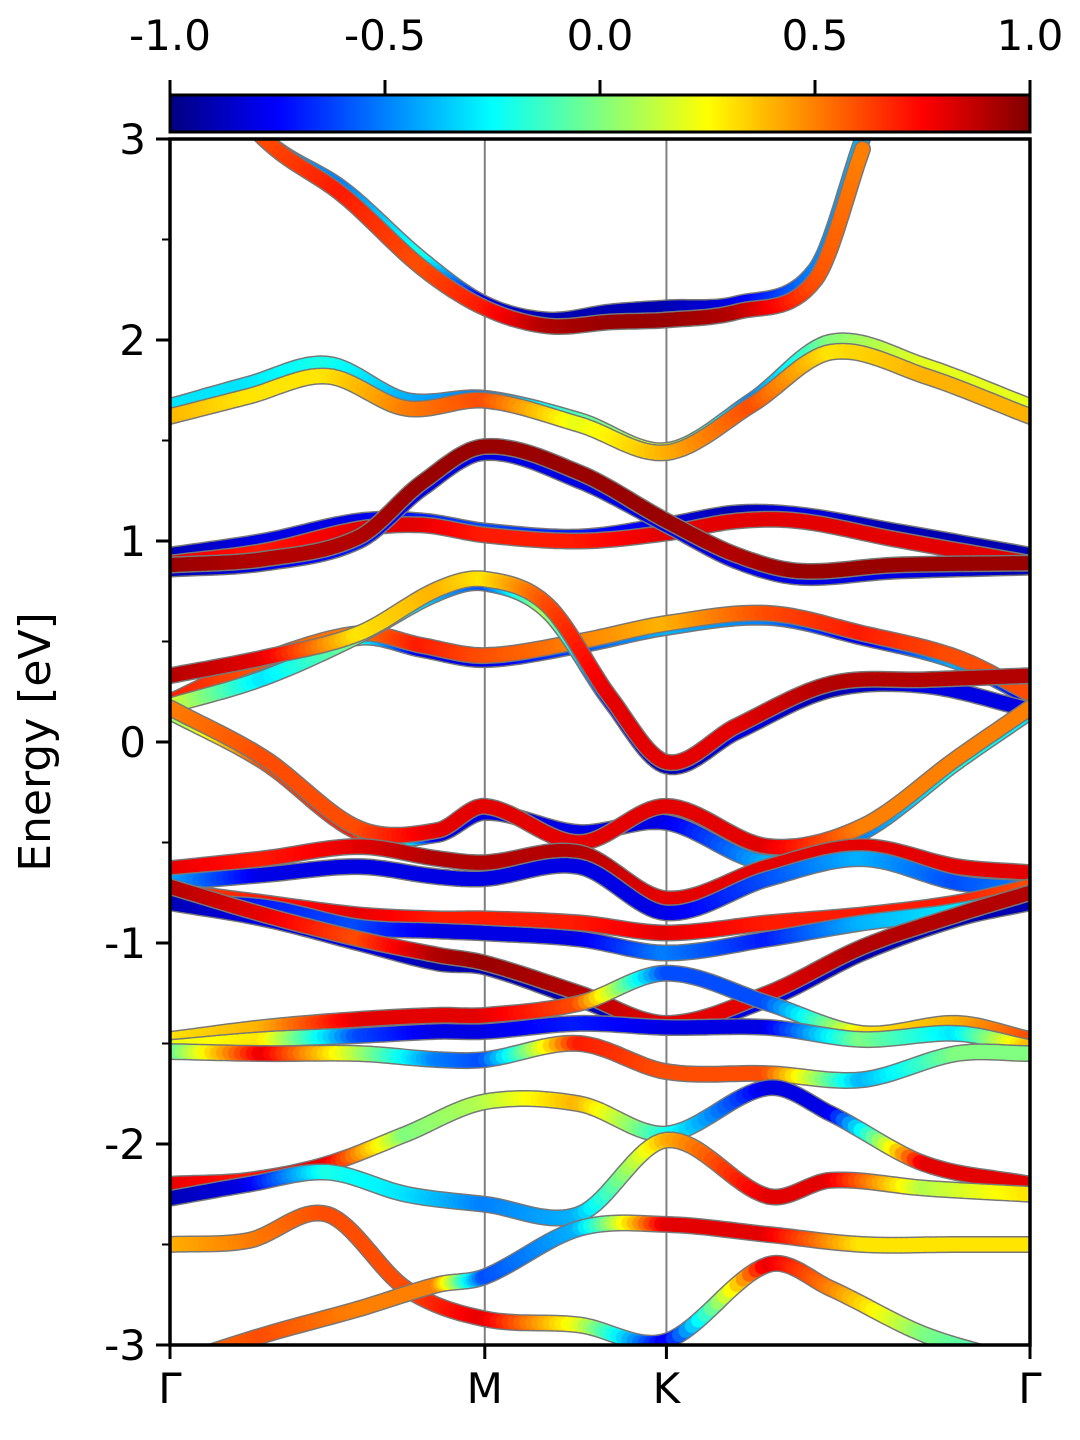 Image resolution: width=1080 pixels, height=1440 pixels. Describe the element at coordinates (1030, 35) in the screenshot. I see `colorbar-tick-label: 1.0` at that location.